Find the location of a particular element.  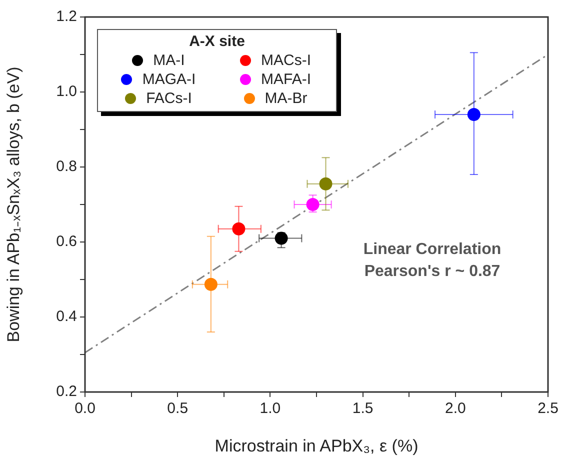

legend-label: MA-Br is located at coordinates (286, 98).